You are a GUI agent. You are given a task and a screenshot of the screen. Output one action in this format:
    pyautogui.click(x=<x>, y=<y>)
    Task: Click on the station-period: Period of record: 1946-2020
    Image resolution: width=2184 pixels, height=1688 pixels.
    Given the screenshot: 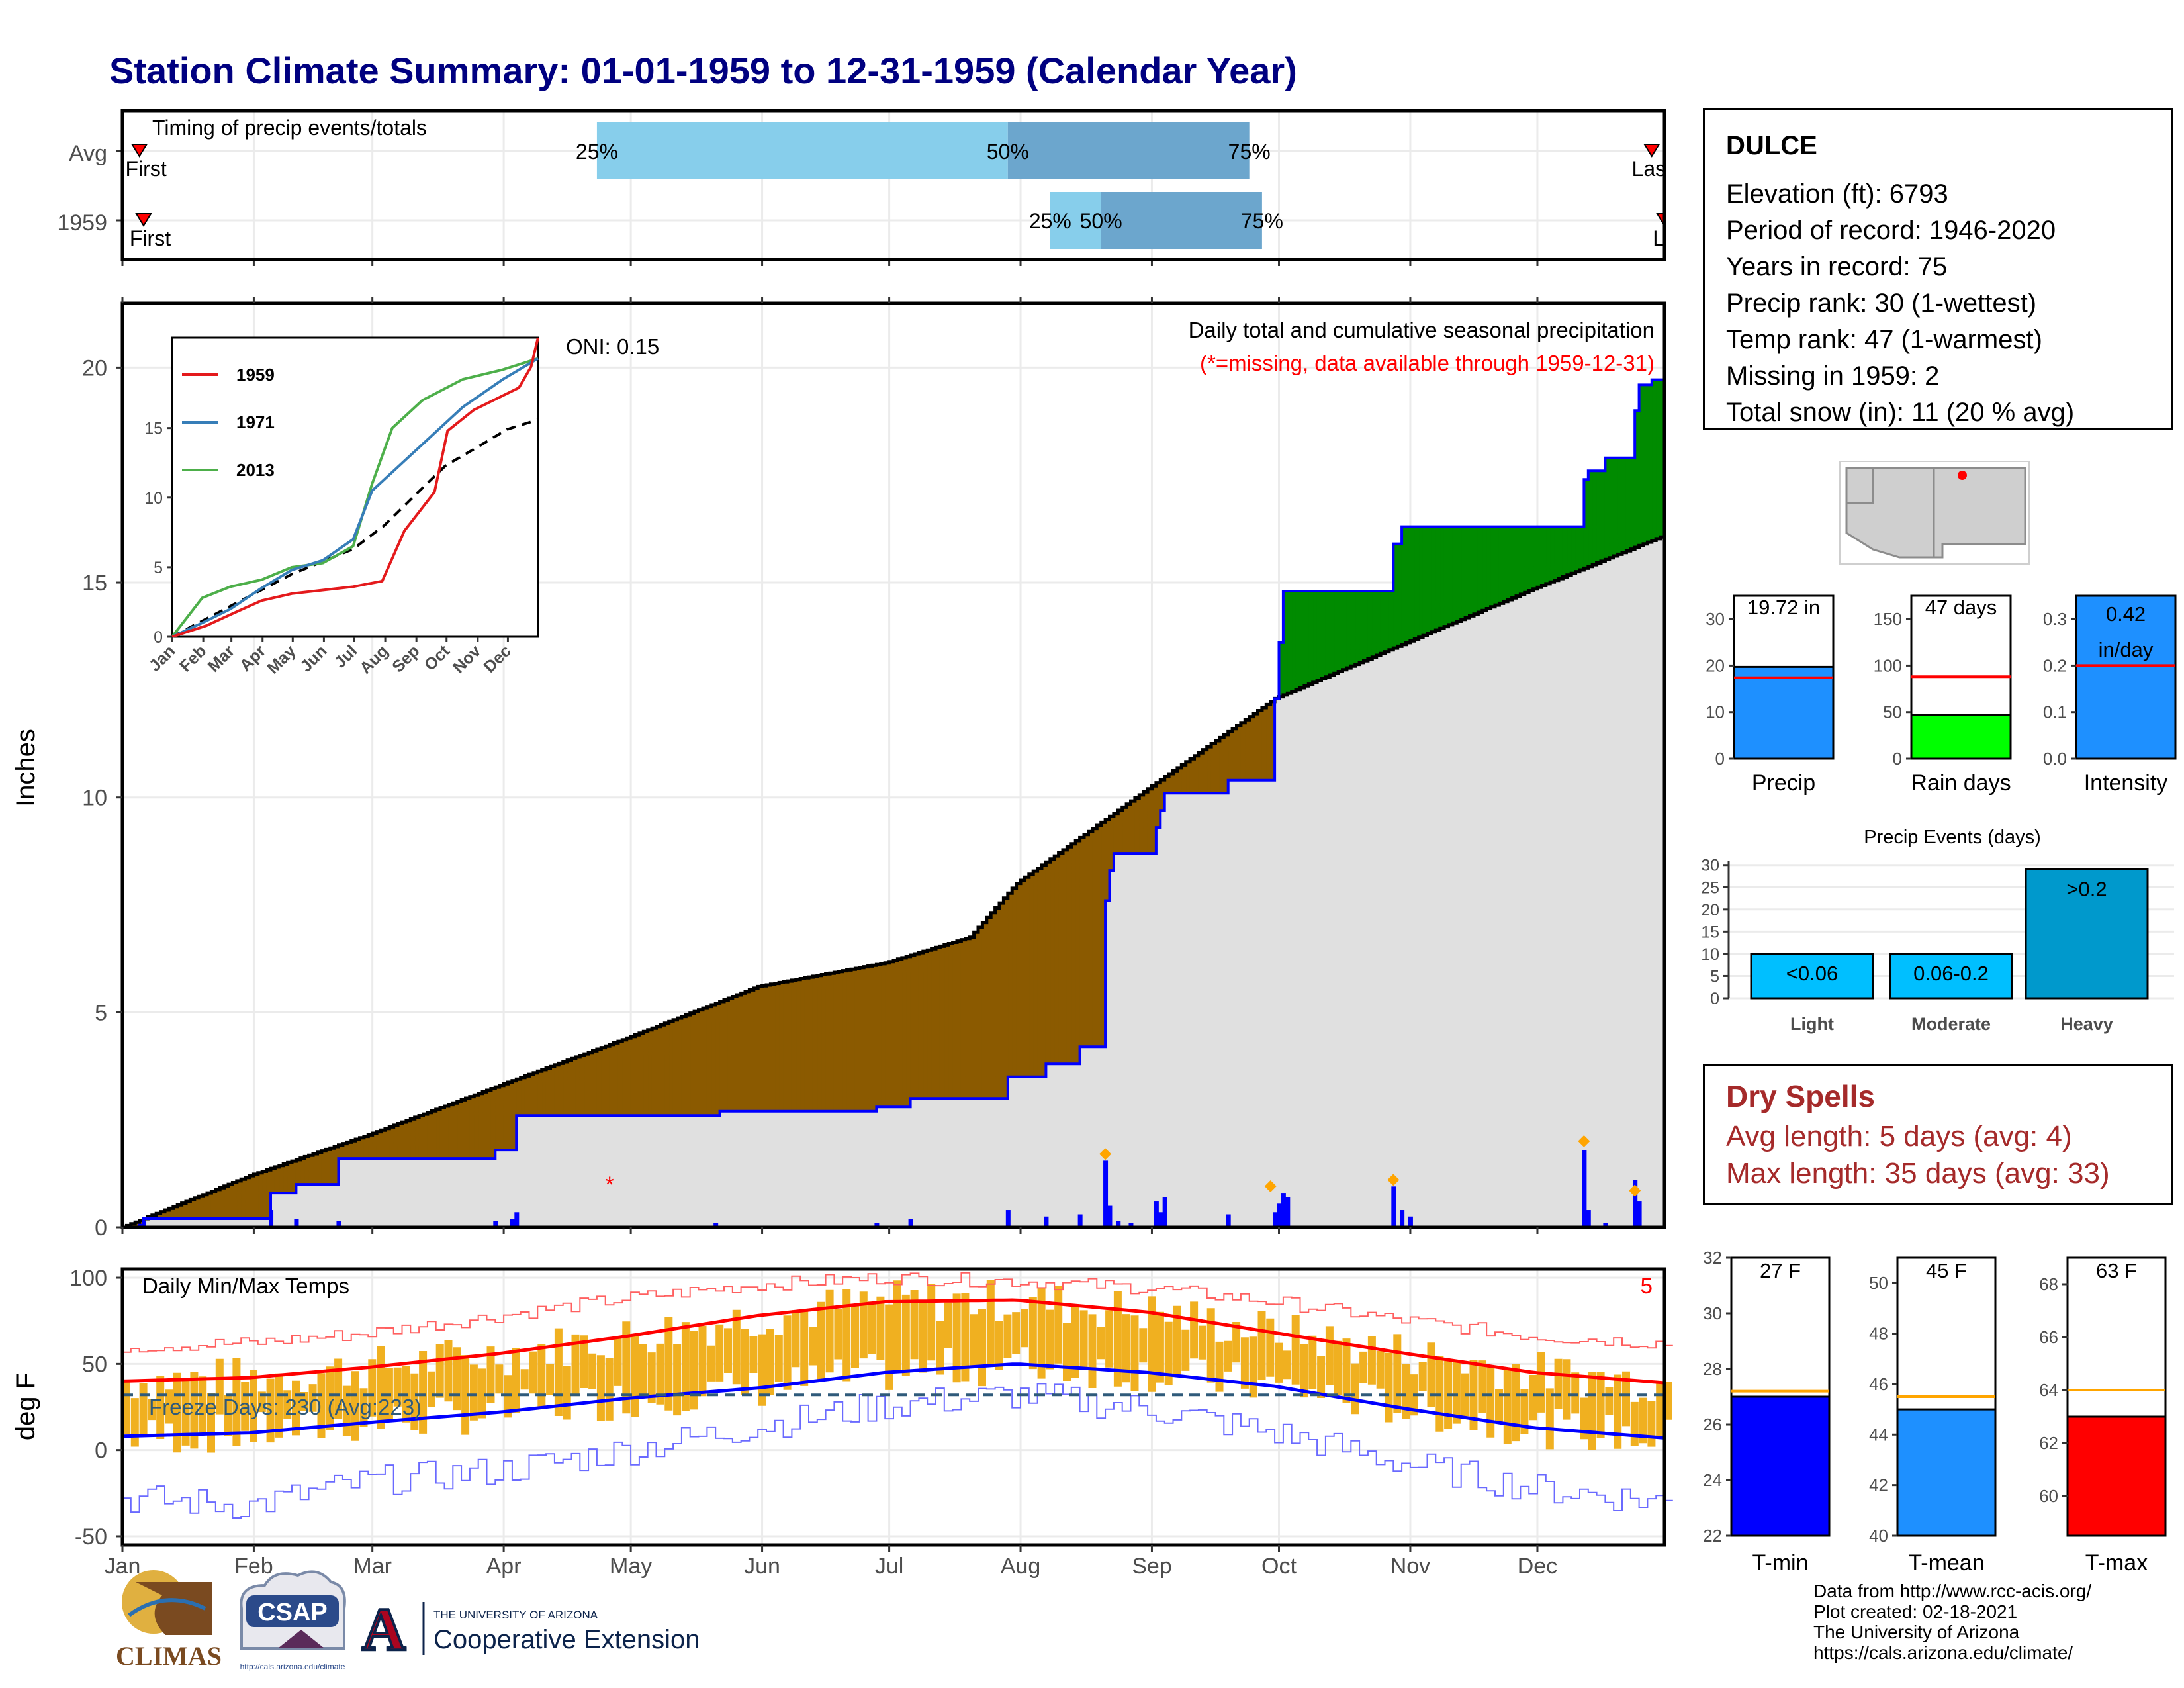 What is the action you would take?
    pyautogui.click(x=1891, y=230)
    